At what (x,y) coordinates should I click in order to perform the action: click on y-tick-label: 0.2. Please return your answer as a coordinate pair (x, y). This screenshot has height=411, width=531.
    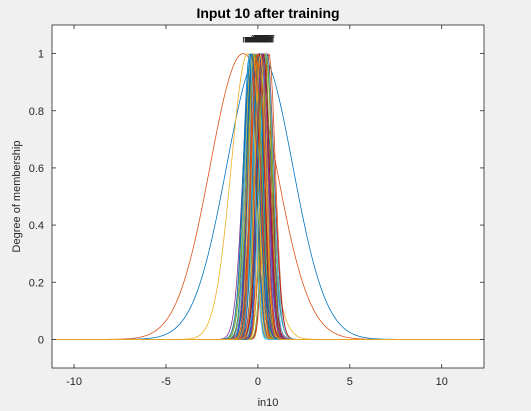
    Looking at the image, I should click on (36, 283).